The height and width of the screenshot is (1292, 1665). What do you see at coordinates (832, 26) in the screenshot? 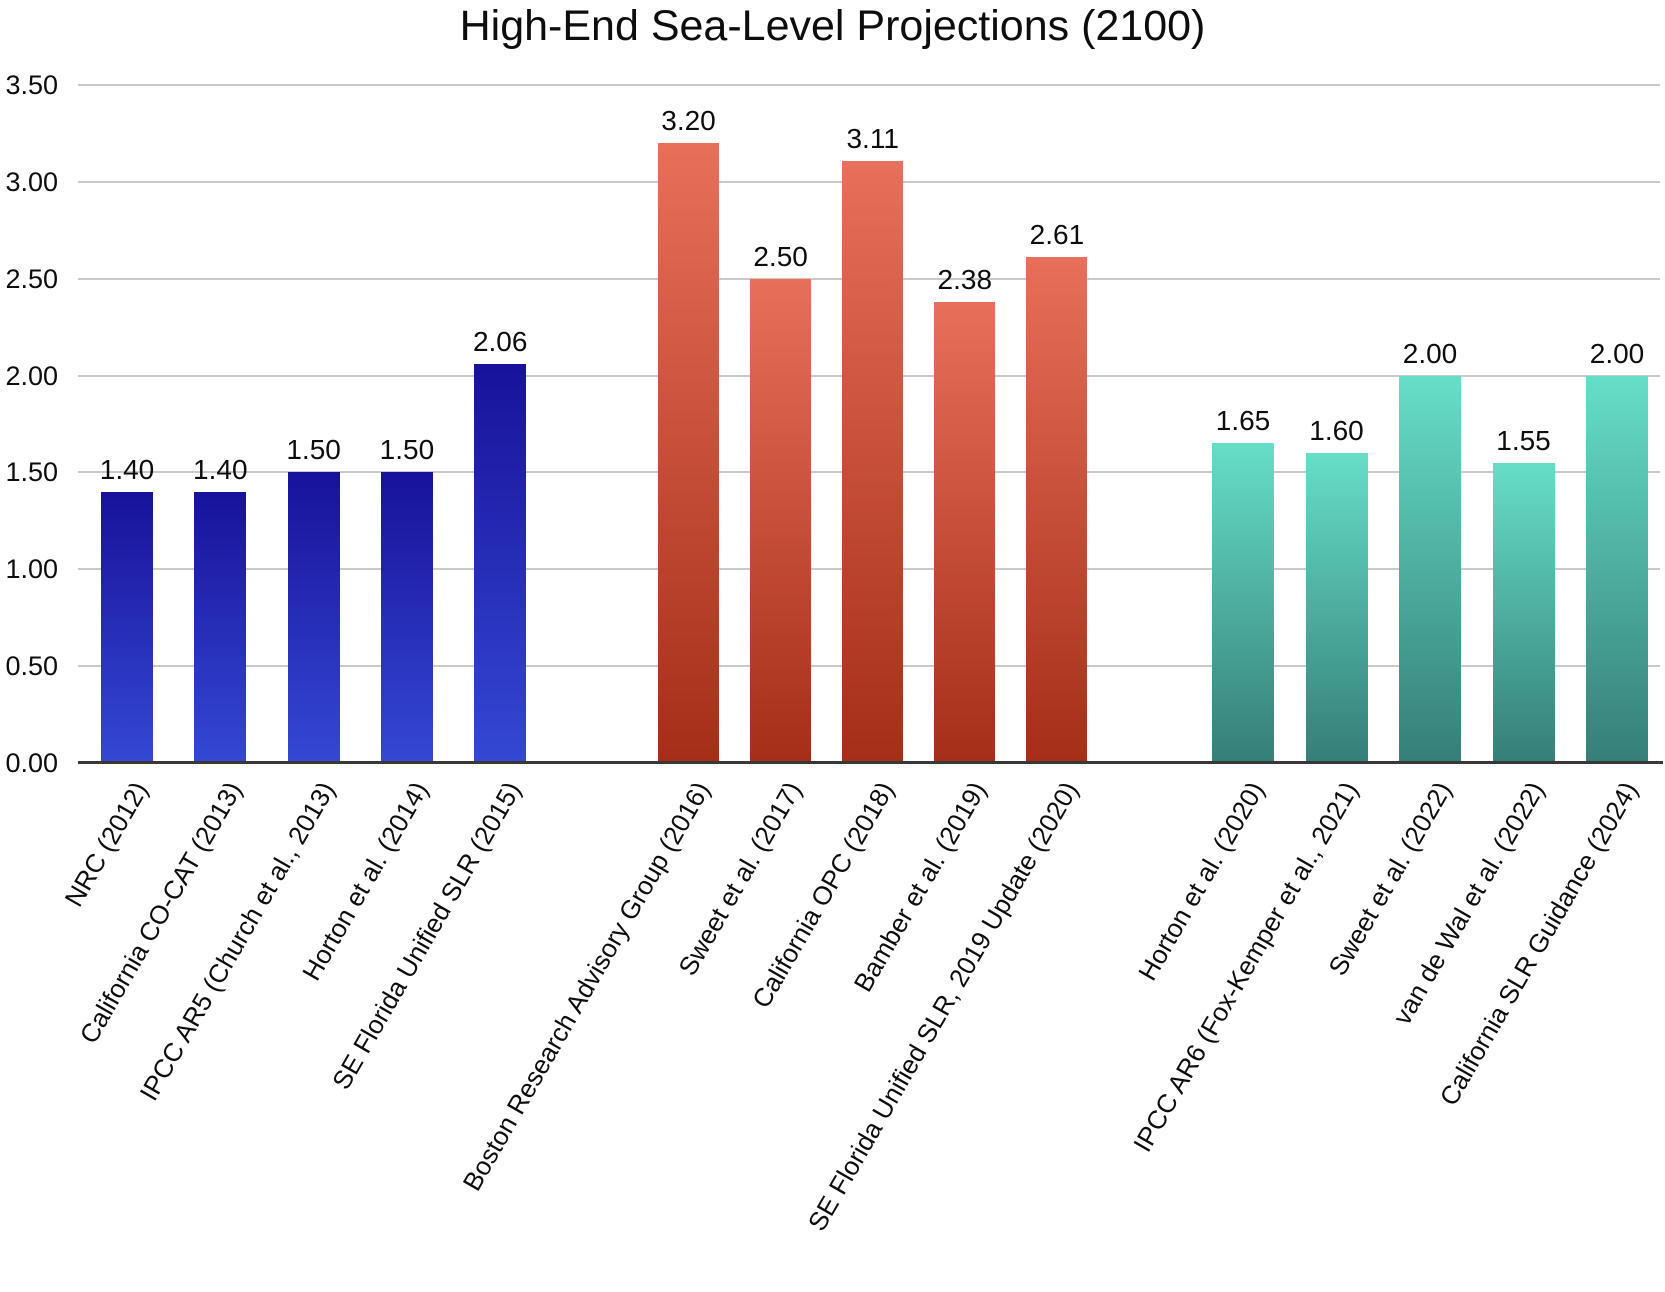
I see `chart-title: High-End Sea-Level Projections (2100)` at bounding box center [832, 26].